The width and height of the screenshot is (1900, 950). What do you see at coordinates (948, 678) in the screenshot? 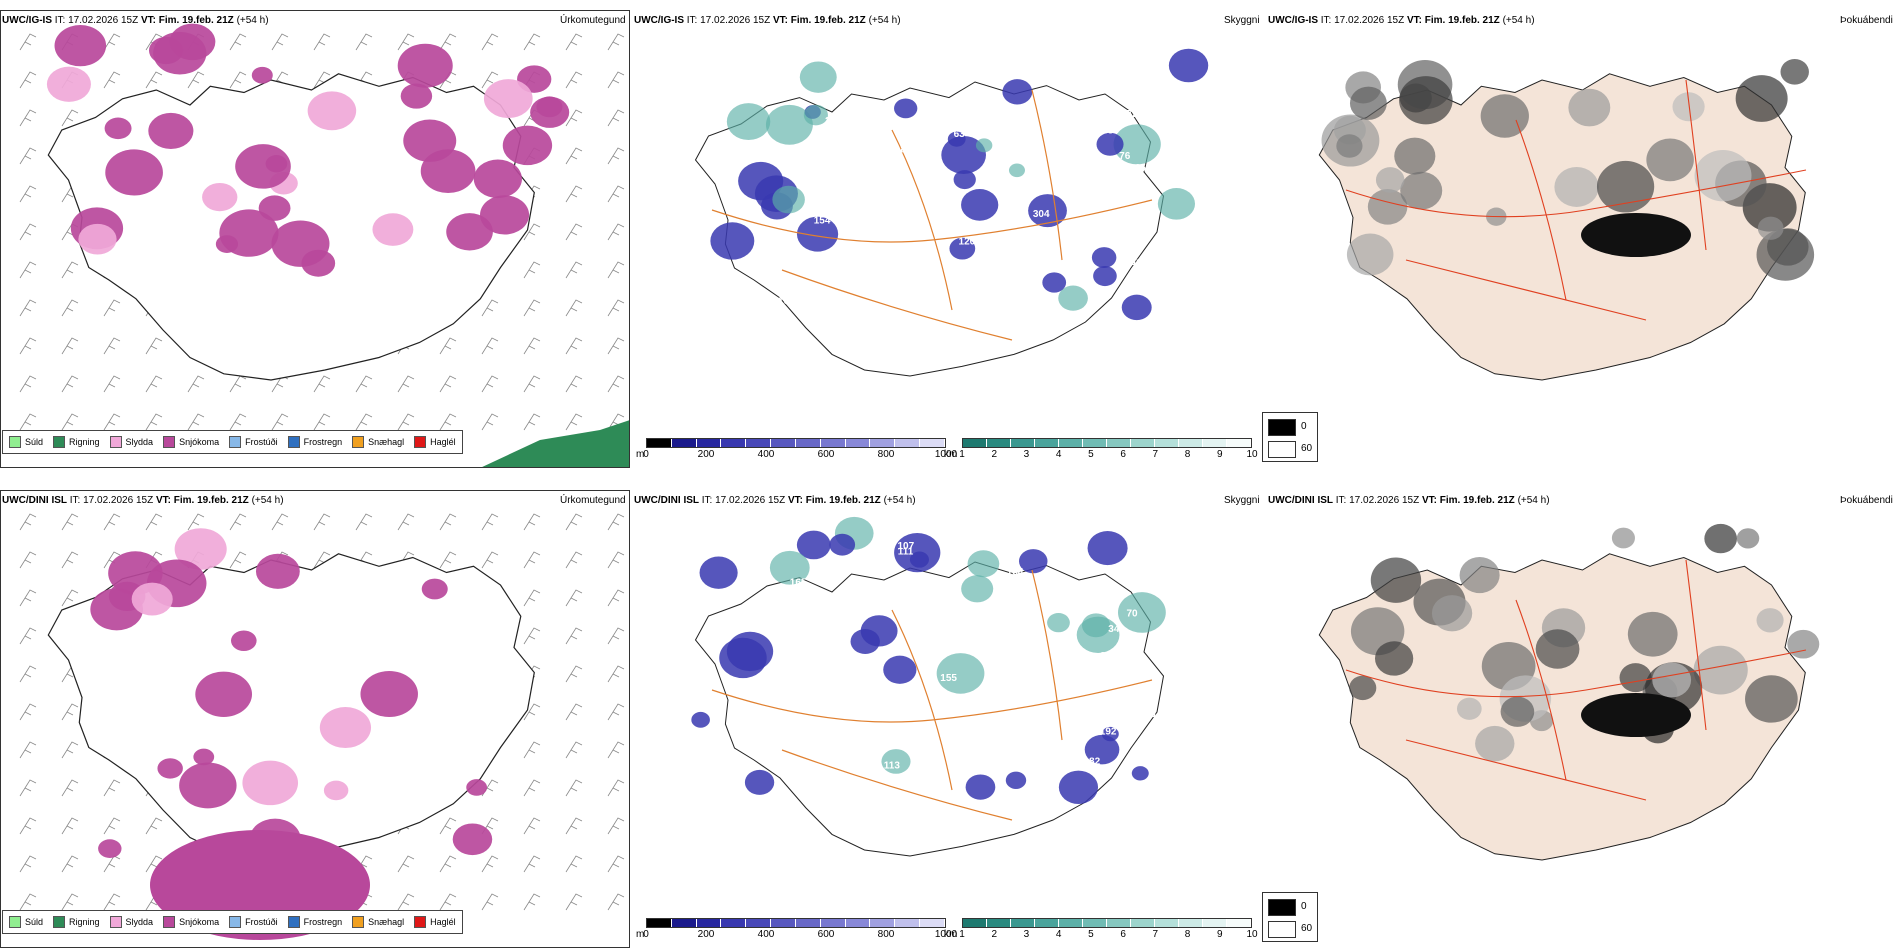
I see `visibility-value: 155` at bounding box center [948, 678].